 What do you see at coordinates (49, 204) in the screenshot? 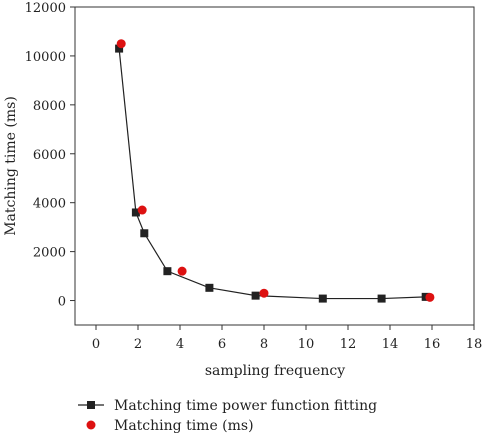
I see `y-tick-label: 4000` at bounding box center [49, 204].